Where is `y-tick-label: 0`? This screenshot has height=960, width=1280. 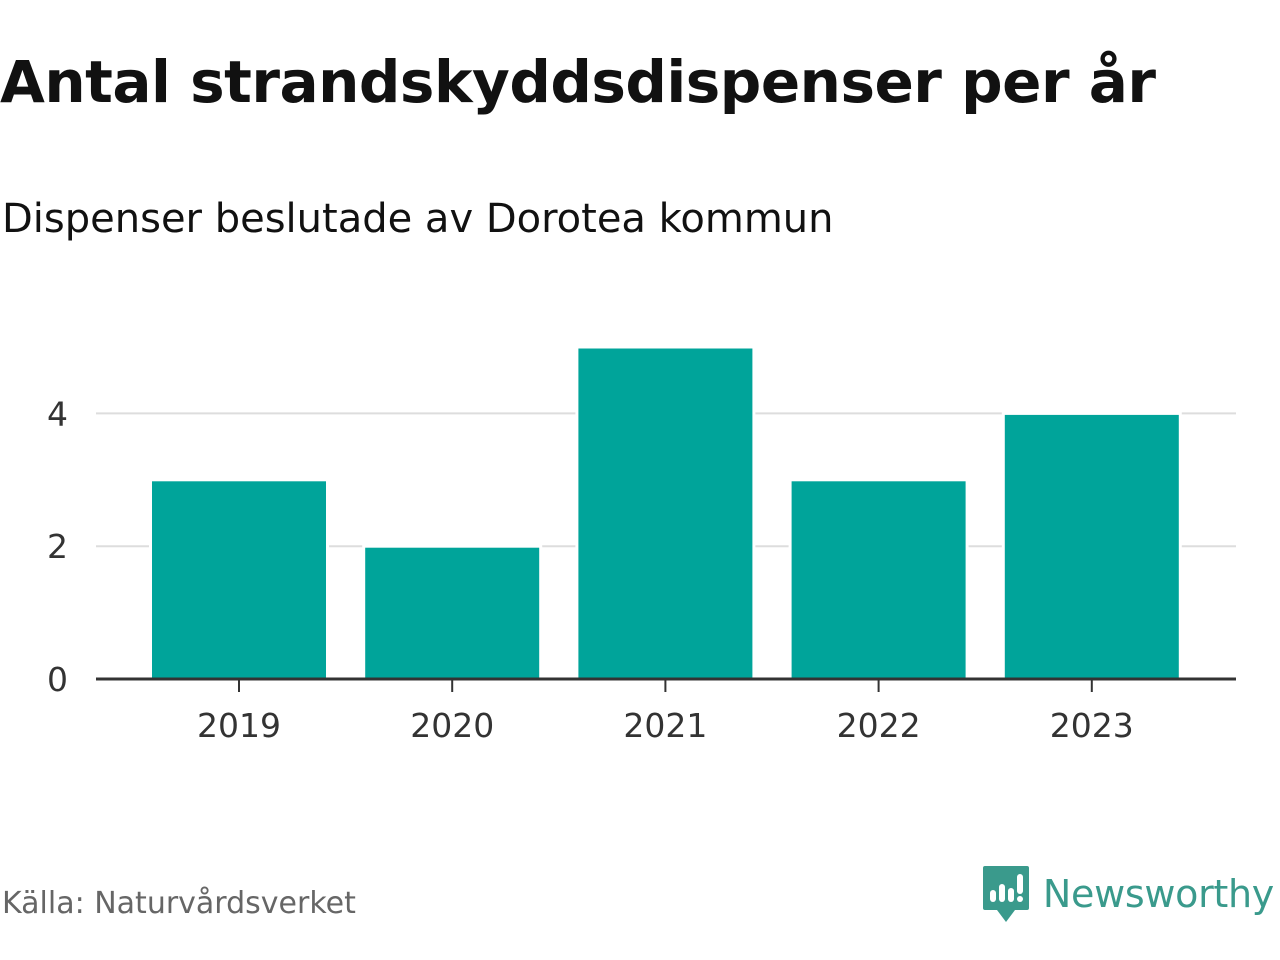
y-tick-label: 0 is located at coordinates (57, 679).